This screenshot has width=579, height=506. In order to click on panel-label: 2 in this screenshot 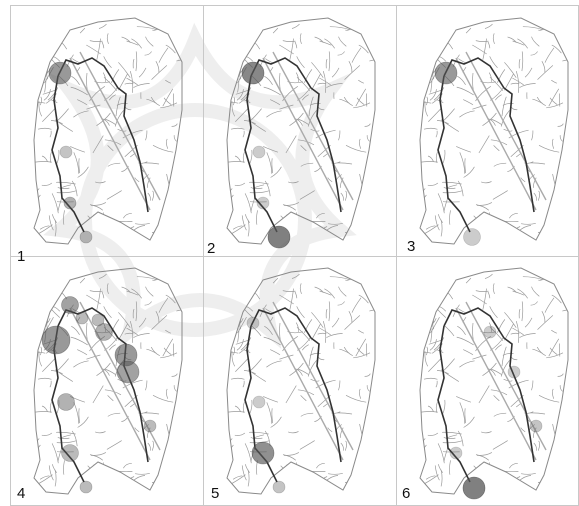, I will do `click(211, 248)`.